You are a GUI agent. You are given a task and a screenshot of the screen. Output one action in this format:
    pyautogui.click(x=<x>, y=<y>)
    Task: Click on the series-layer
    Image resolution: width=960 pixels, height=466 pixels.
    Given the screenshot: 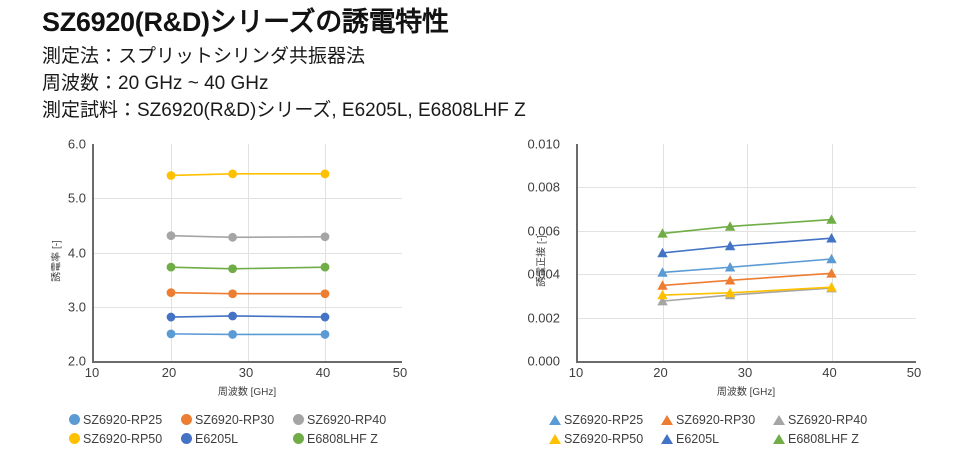 What is the action you would take?
    pyautogui.click(x=248, y=254)
    